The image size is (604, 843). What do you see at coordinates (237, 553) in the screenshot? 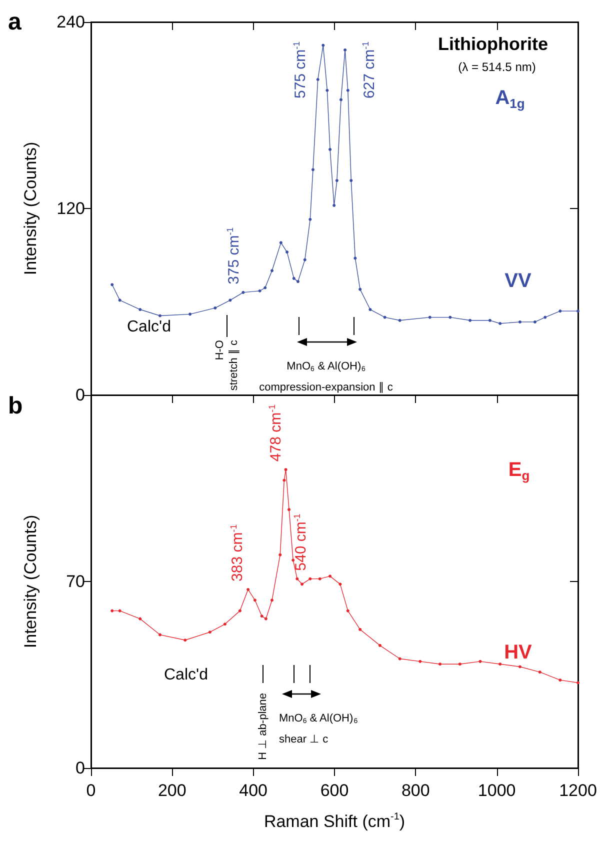
I see `annotation: 383 cm-1` at bounding box center [237, 553].